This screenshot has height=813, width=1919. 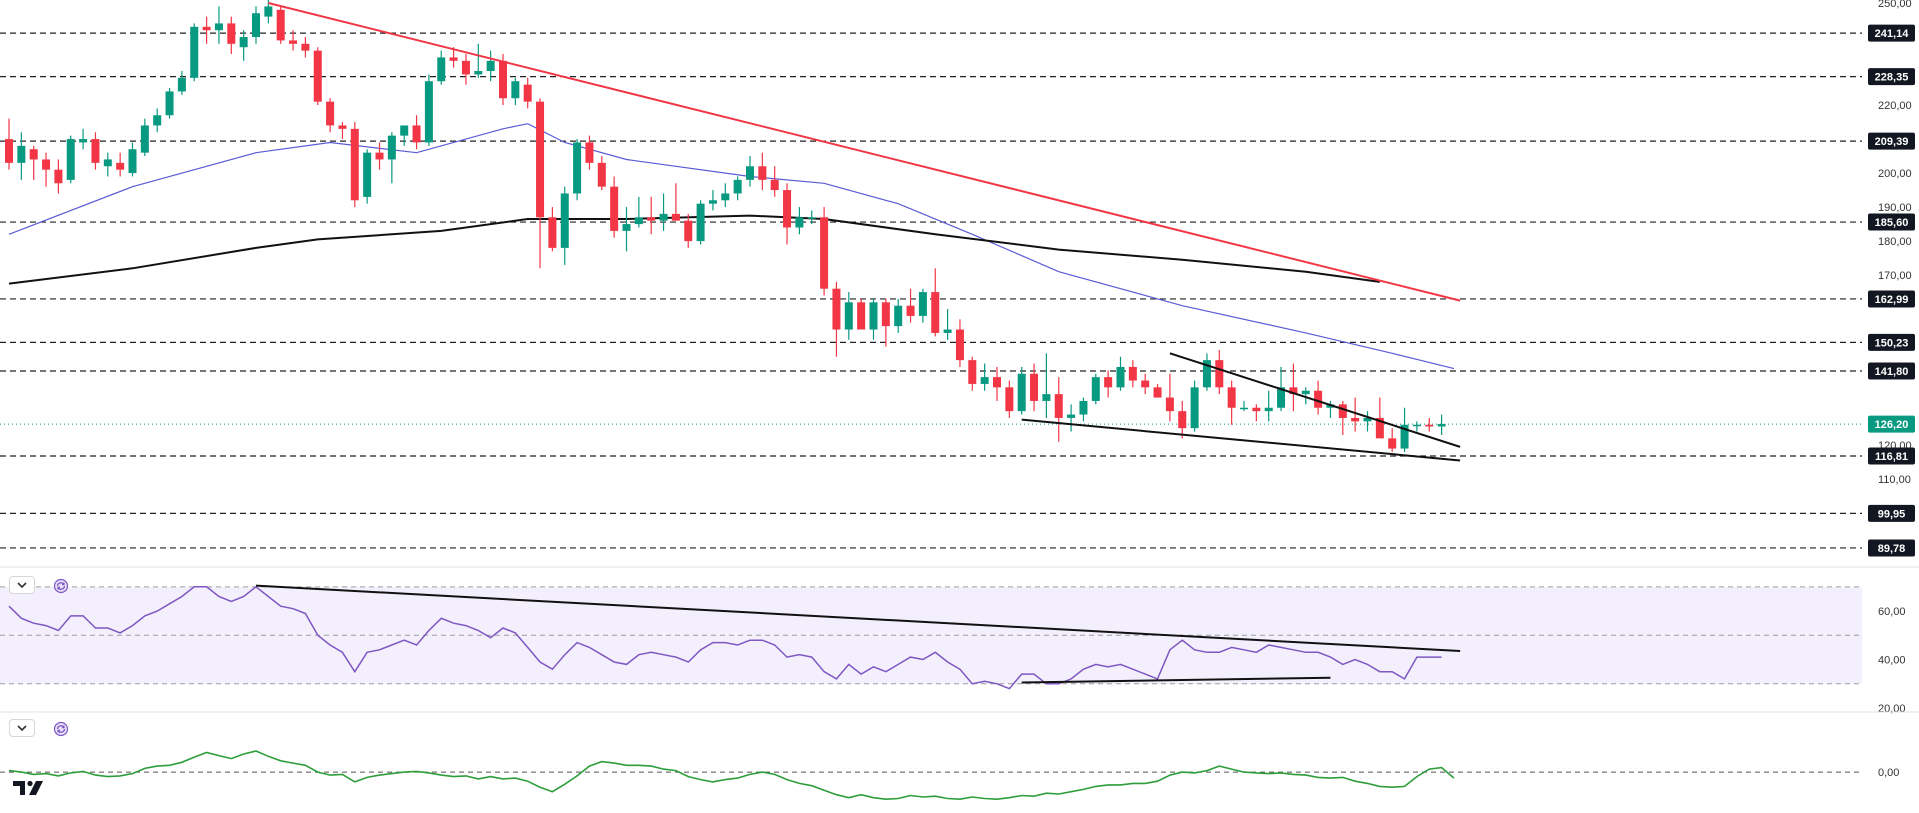 I want to click on wedge-lower-trendline, so click(x=1241, y=440).